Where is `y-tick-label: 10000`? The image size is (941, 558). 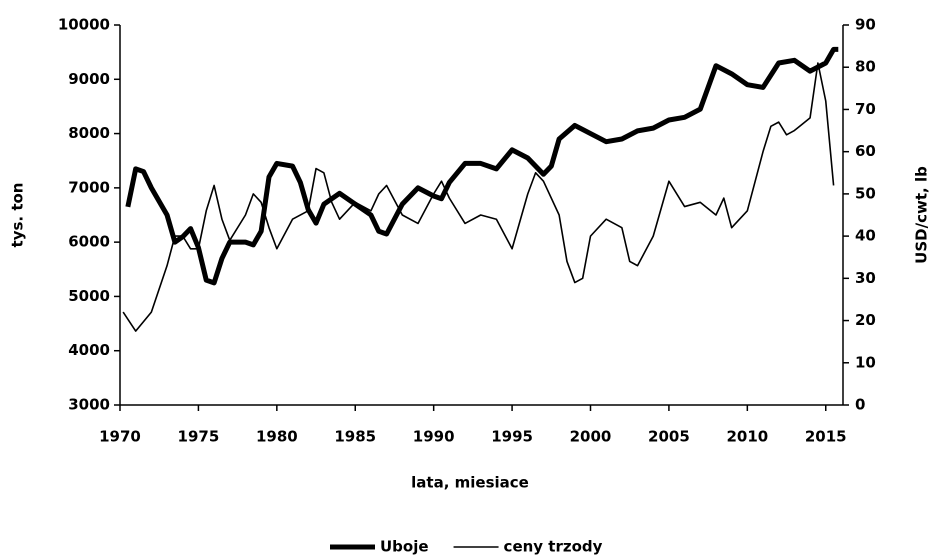 y-tick-label: 10000 is located at coordinates (84, 25).